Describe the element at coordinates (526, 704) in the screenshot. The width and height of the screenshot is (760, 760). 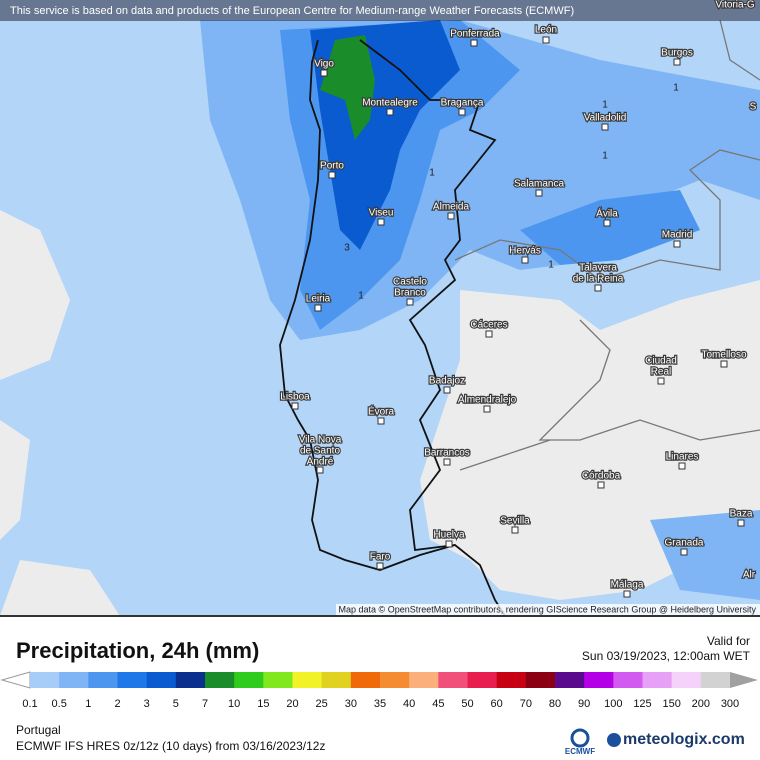
I see `legend-label: 70` at that location.